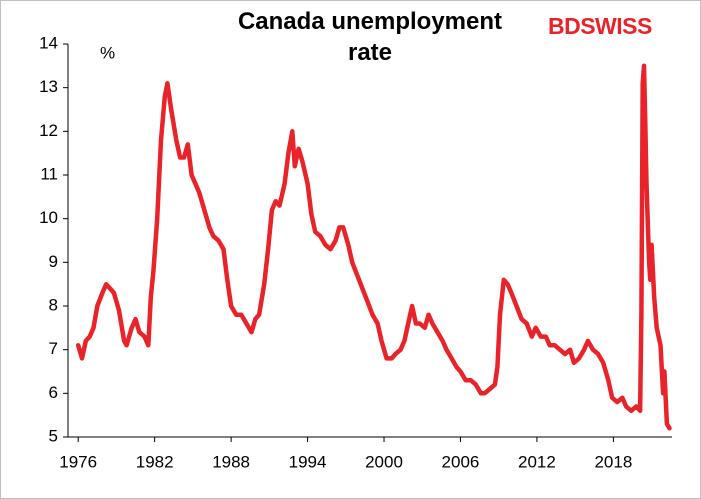 The height and width of the screenshot is (499, 701). I want to click on y-tick-label: 5, so click(53, 435).